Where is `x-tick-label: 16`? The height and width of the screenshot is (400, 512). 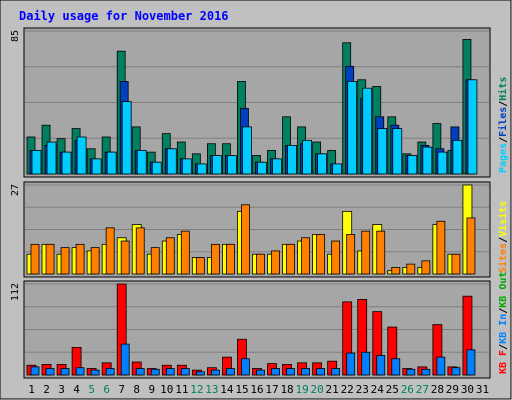 x-tick-label: 16 is located at coordinates (256, 389).